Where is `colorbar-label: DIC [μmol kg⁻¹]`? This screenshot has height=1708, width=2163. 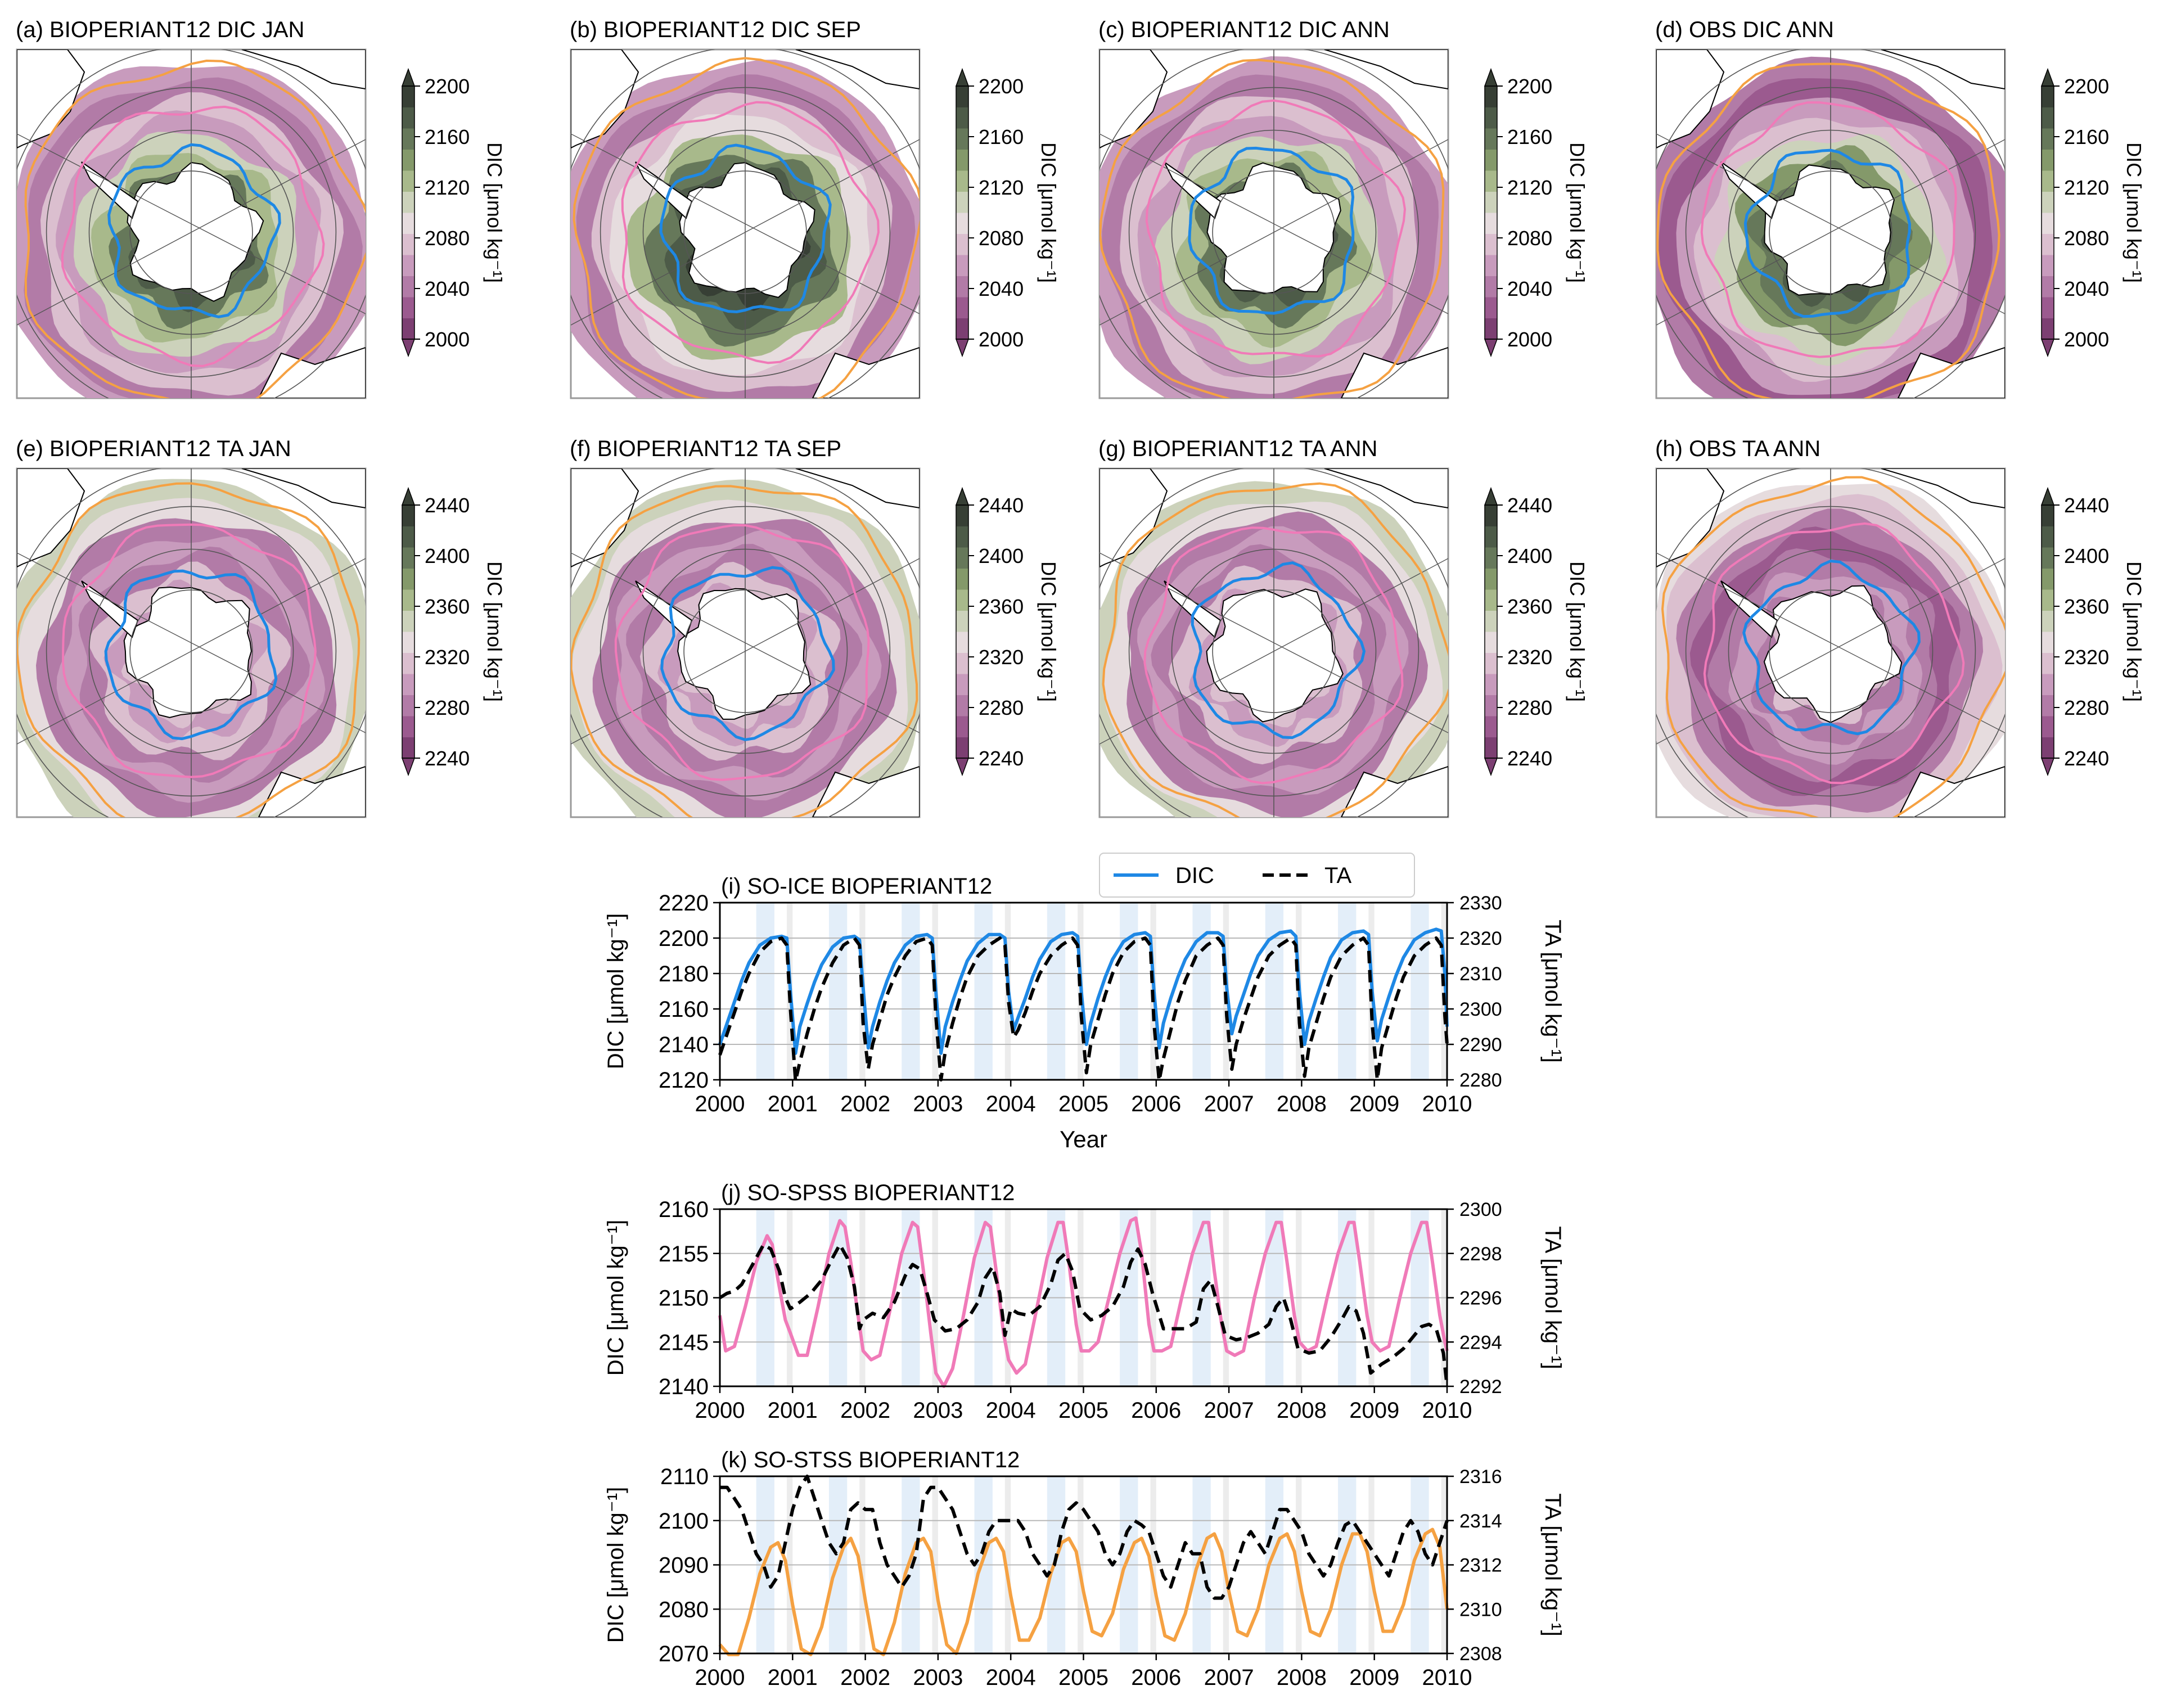
colorbar-label: DIC [μmol kg⁻¹] is located at coordinates (494, 212).